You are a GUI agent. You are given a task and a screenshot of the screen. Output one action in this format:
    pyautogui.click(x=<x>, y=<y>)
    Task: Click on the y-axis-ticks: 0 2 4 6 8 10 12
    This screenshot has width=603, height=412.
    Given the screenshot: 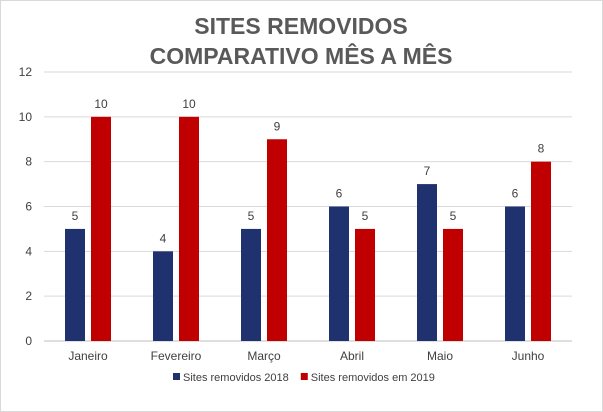 What is the action you would take?
    pyautogui.click(x=26, y=206)
    